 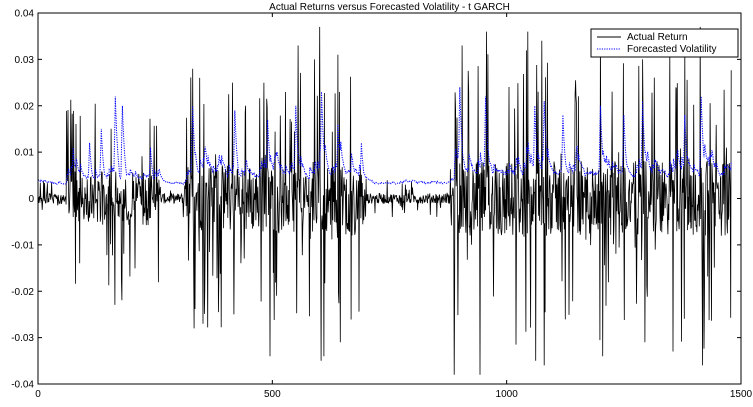 I want to click on x-tick-label: 0, so click(x=38, y=394).